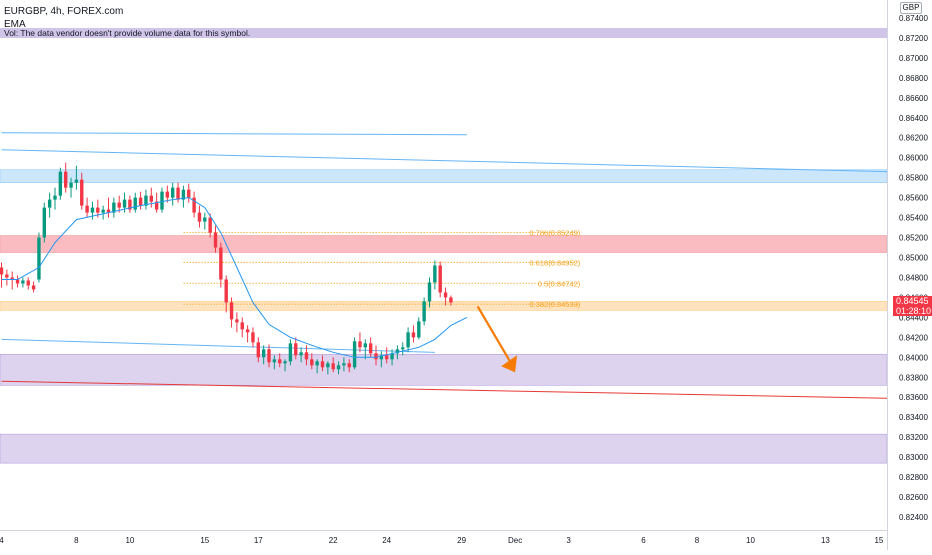 Image resolution: width=932 pixels, height=555 pixels. What do you see at coordinates (913, 437) in the screenshot?
I see `price-tick-label: 0.83200` at bounding box center [913, 437].